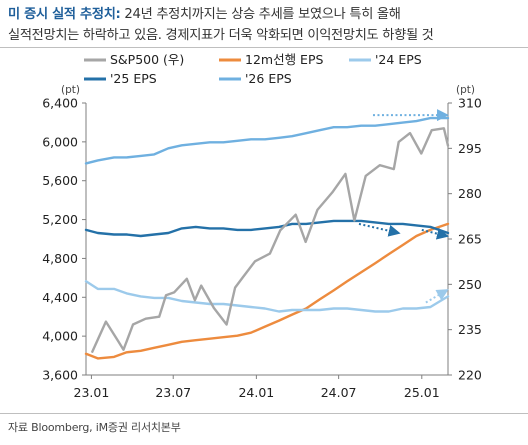 Image resolution: width=528 pixels, height=445 pixels. I want to click on y-left-tick-label: 6,000, so click(60, 141).